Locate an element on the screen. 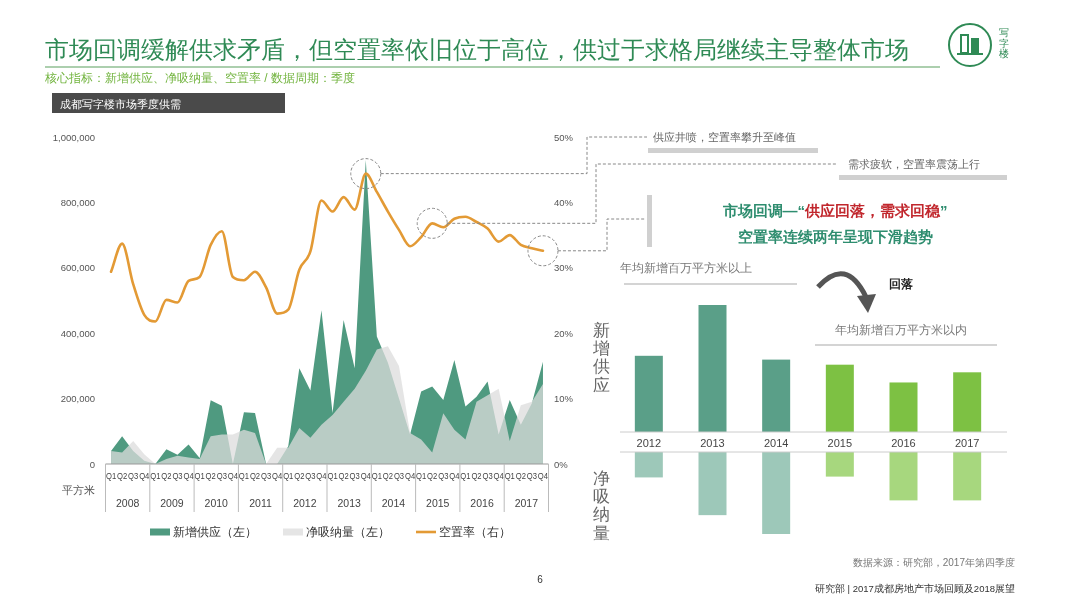  x-tick-label: 2017 is located at coordinates (967, 443).